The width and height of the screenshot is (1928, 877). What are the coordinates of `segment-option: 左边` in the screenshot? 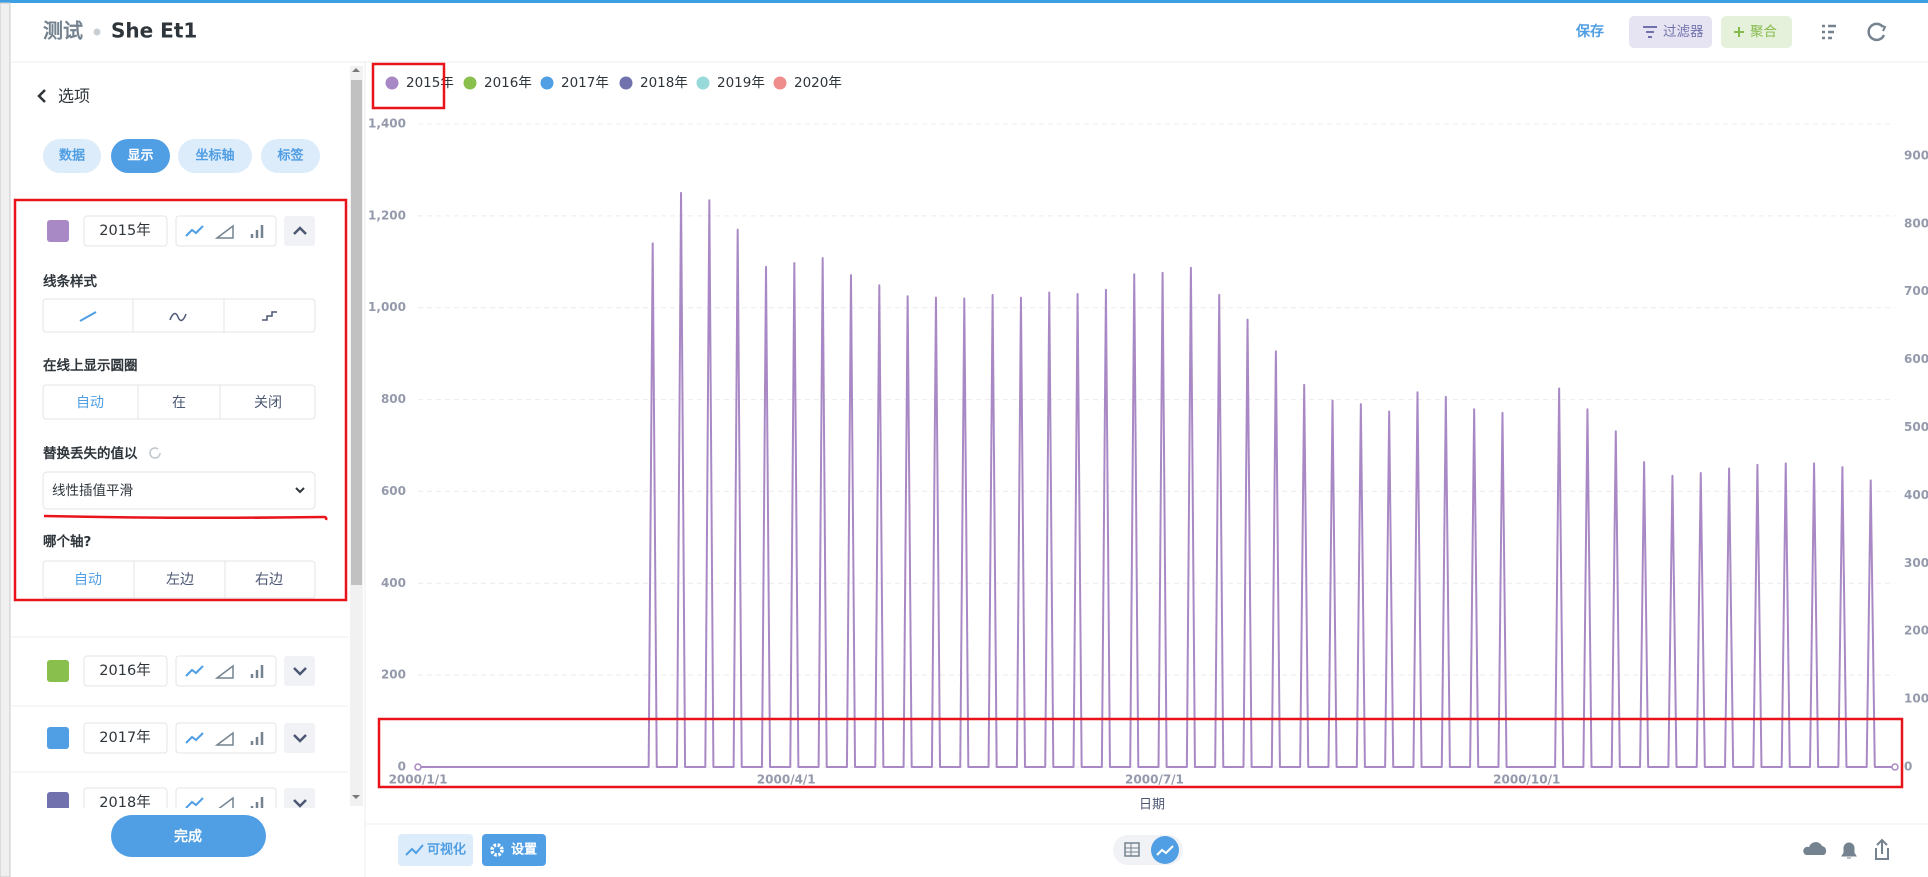 It's located at (180, 580).